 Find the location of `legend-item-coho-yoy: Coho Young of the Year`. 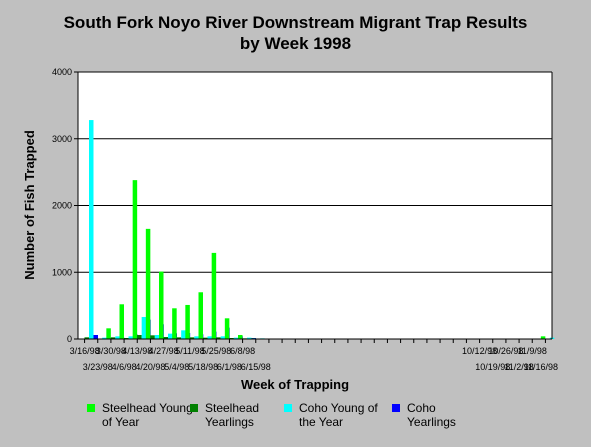

legend-item-coho-yoy: Coho Young of the Year is located at coordinates (336, 415).